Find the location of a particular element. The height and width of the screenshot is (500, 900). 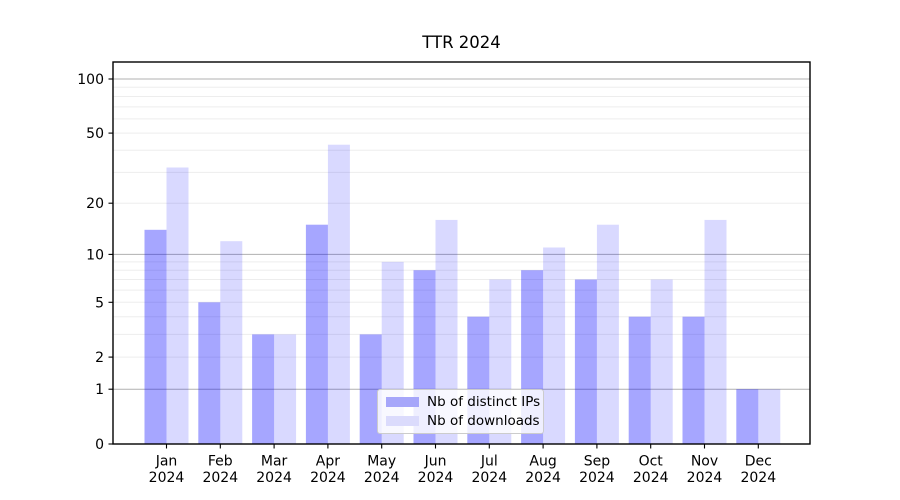

y-tick-label: 20 is located at coordinates (95, 204).